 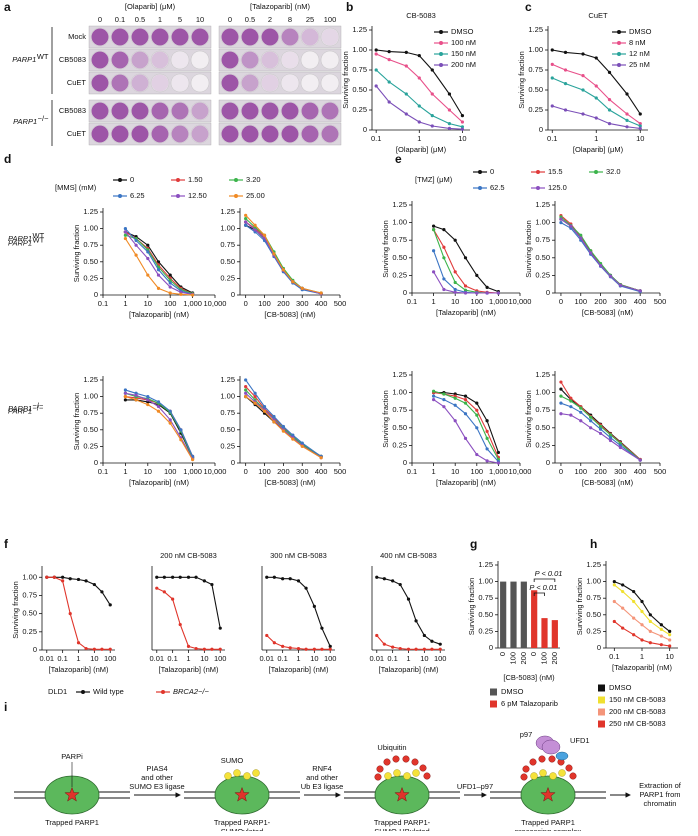 What do you see at coordinates (233, 462) in the screenshot?
I see `y-tick-label: 0` at bounding box center [233, 462].